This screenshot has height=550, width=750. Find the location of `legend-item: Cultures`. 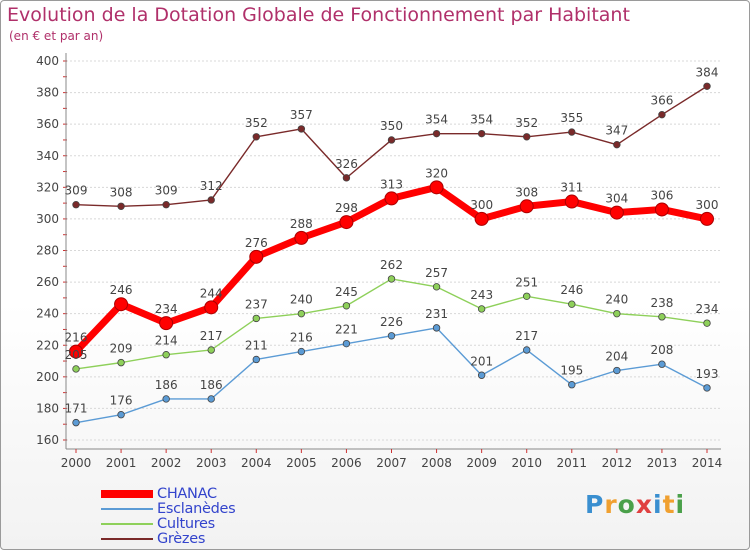

legend-item: Cultures is located at coordinates (168, 524).